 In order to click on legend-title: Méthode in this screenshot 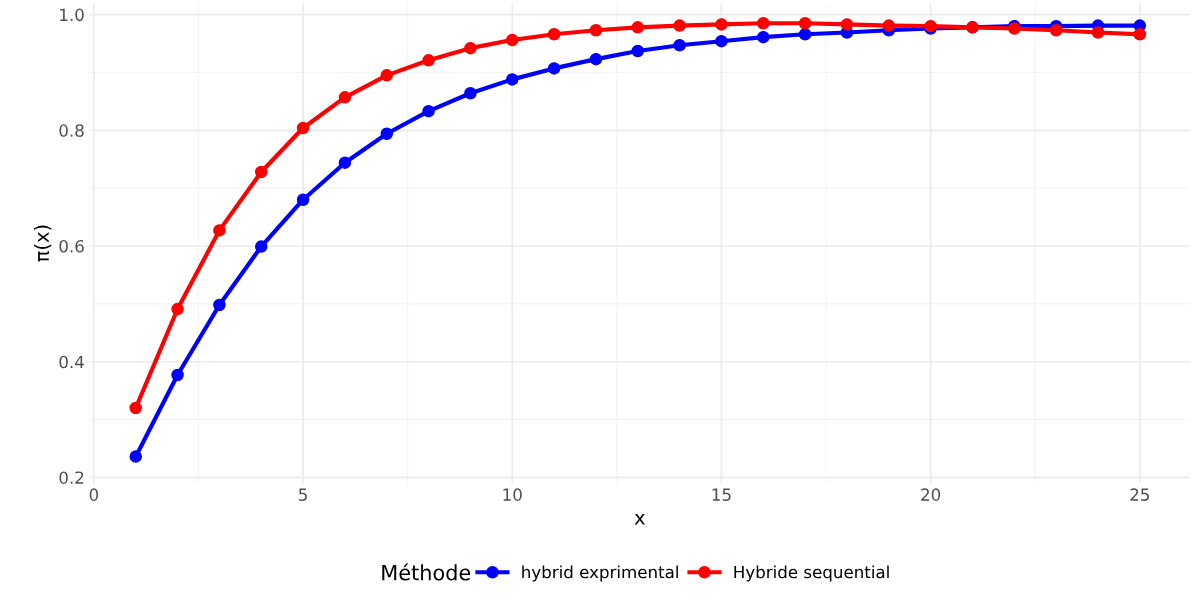, I will do `click(426, 572)`.